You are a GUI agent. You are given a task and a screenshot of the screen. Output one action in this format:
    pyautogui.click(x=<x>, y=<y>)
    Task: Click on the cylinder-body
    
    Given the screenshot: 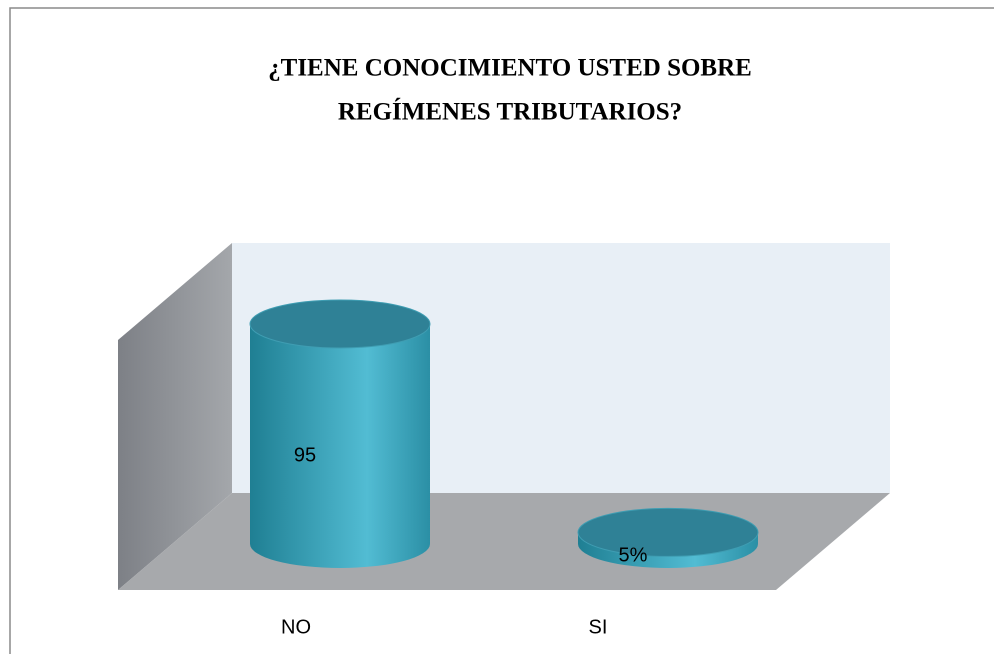 What is the action you would take?
    pyautogui.click(x=340, y=446)
    